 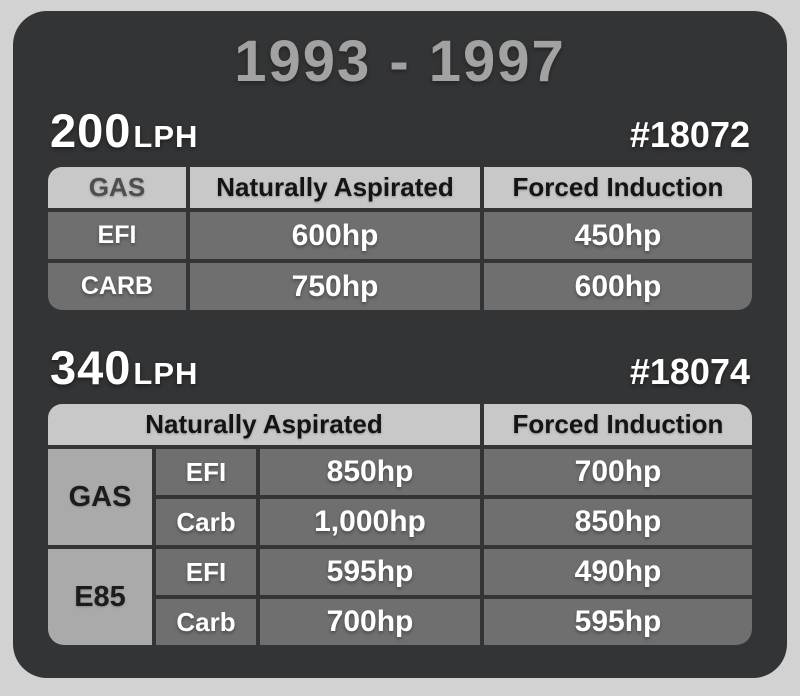 I want to click on group-label-e85: E85, so click(x=100, y=597).